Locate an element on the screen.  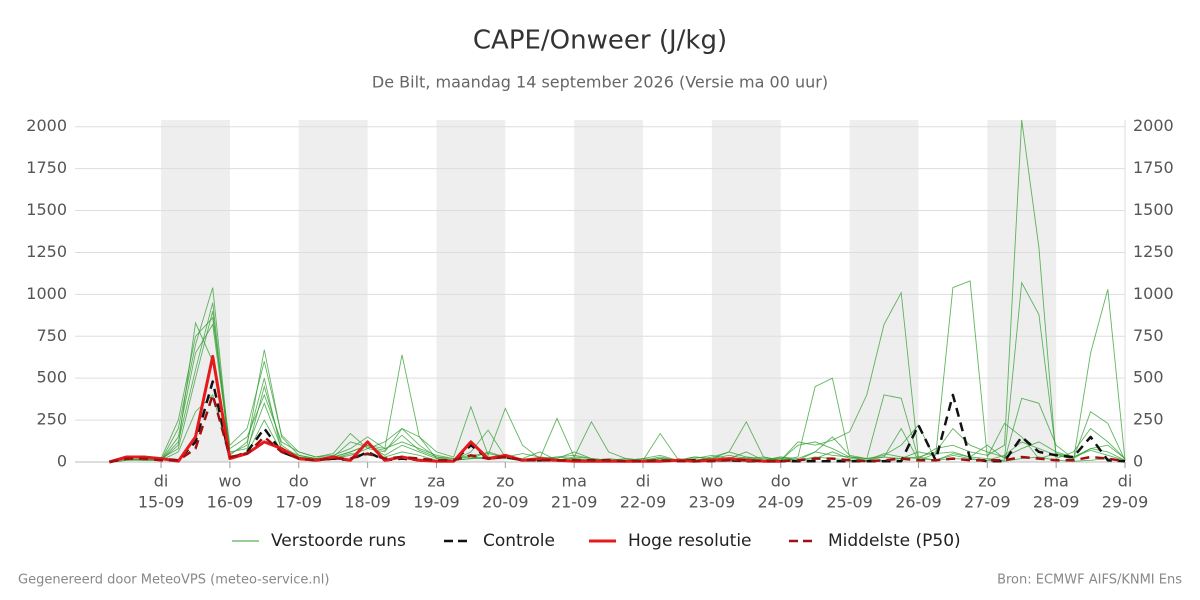
y2-tick-label: 500 is located at coordinates (1148, 377).